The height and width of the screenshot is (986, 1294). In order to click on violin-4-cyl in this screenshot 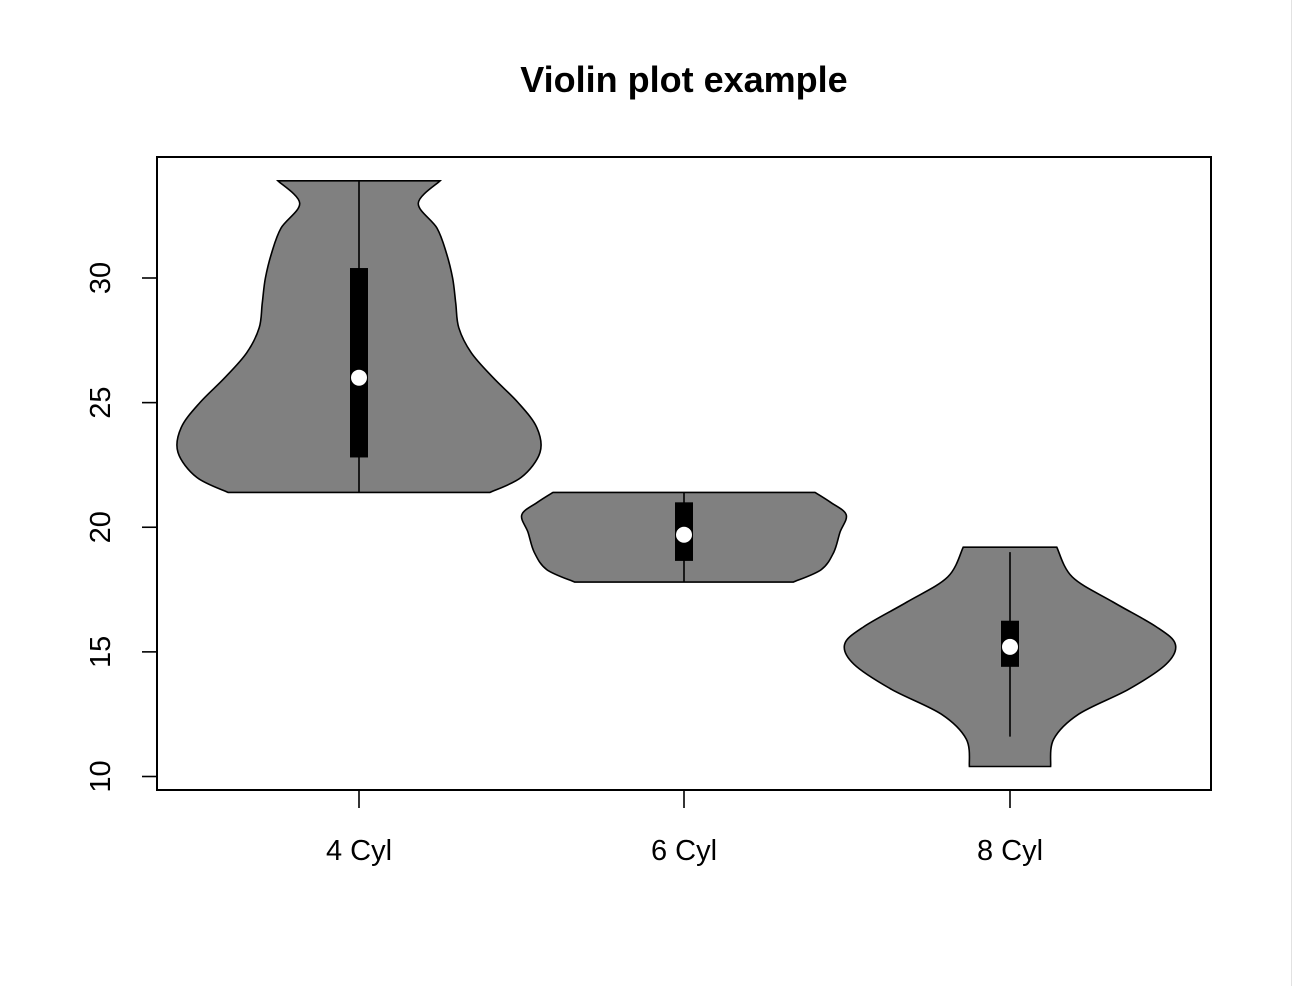, I will do `click(359, 337)`.